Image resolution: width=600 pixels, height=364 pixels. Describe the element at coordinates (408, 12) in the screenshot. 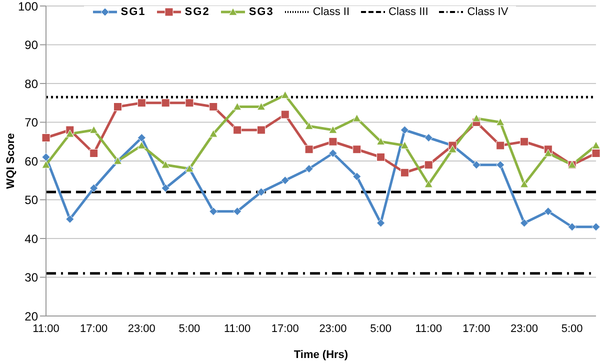

I see `legend-label: Class III` at that location.